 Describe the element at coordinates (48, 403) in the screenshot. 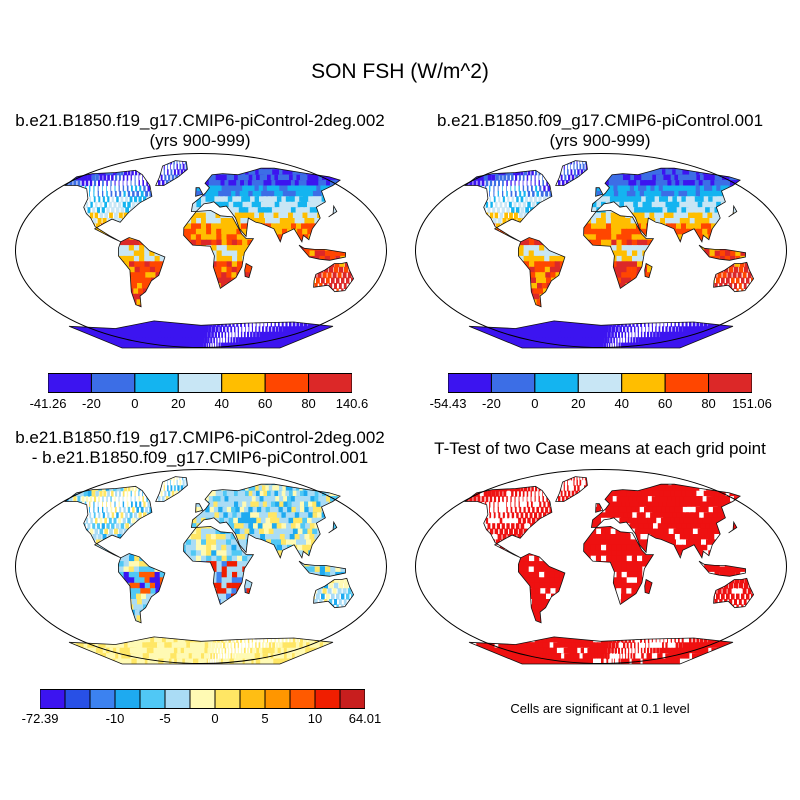

I see `colorbar-label: -41.26` at that location.